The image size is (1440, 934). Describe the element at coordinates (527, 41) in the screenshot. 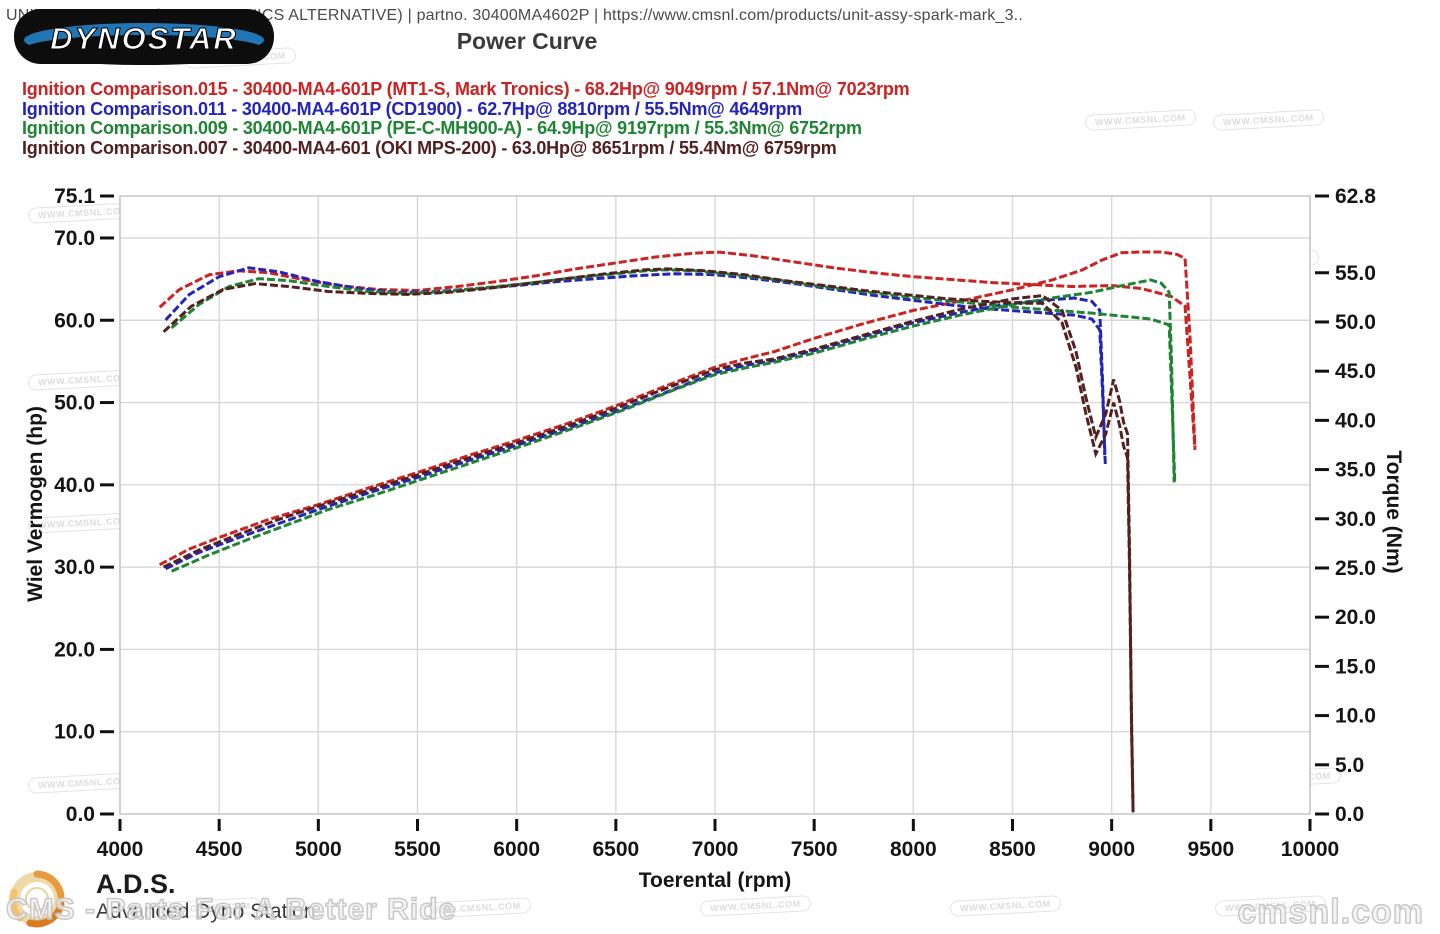

I see `chart-title: Power Curve` at that location.